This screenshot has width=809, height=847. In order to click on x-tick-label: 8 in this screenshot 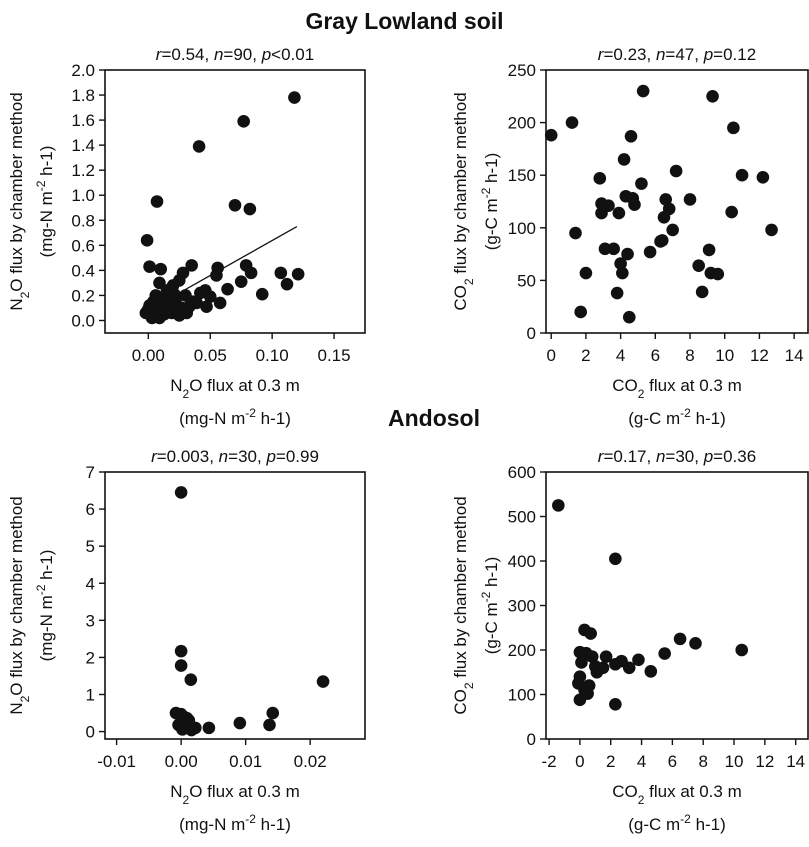, I will do `click(689, 355)`.